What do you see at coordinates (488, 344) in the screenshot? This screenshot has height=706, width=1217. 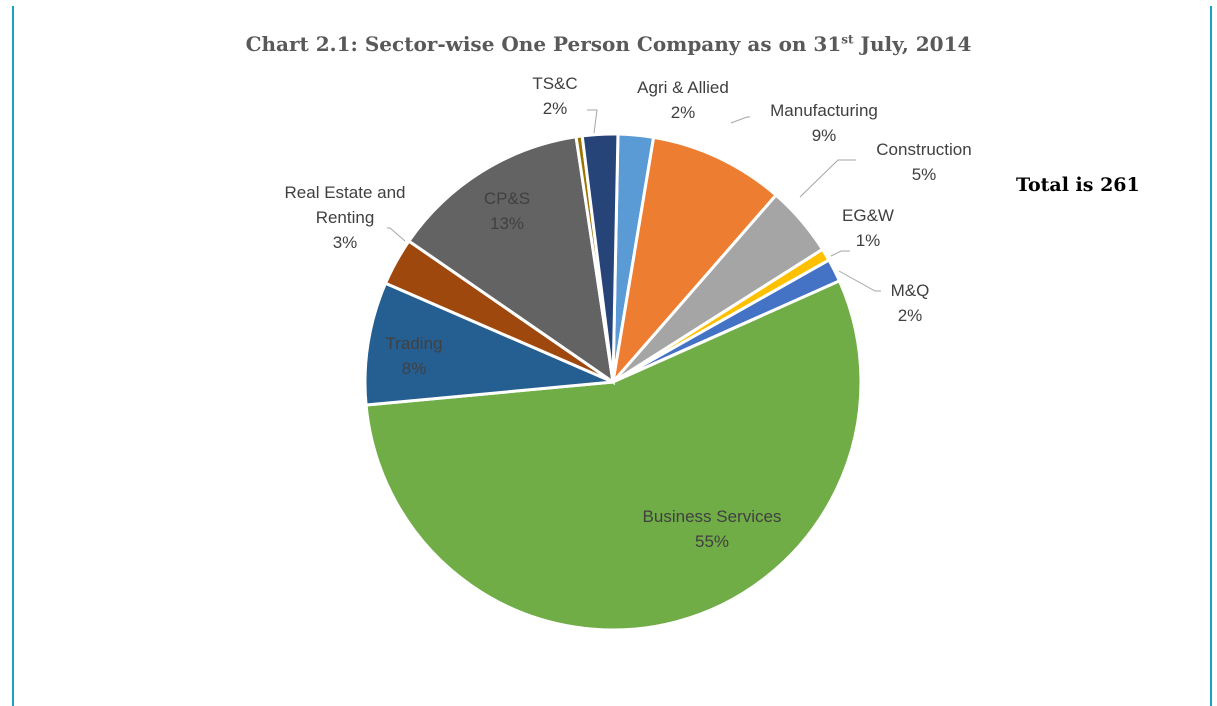 I see `pie-slice-trading` at bounding box center [488, 344].